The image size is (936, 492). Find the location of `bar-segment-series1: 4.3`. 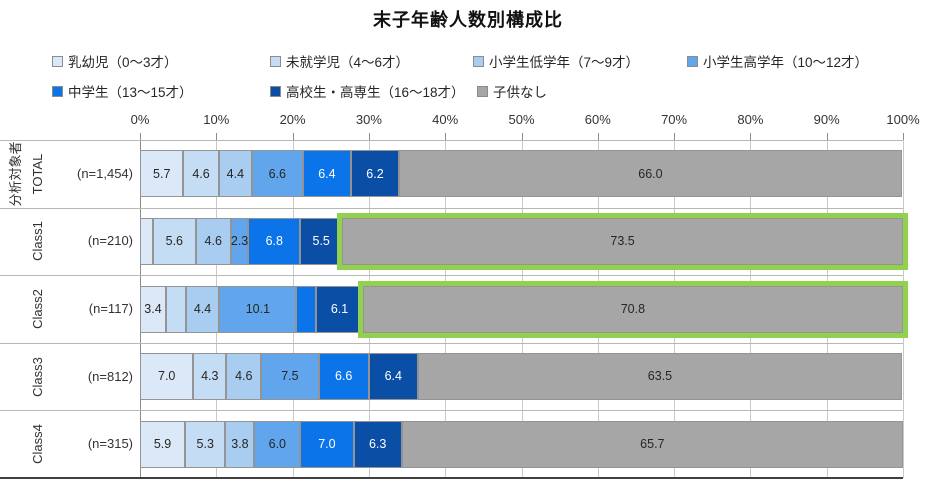

bar-segment-series1: 4.3 is located at coordinates (210, 377).